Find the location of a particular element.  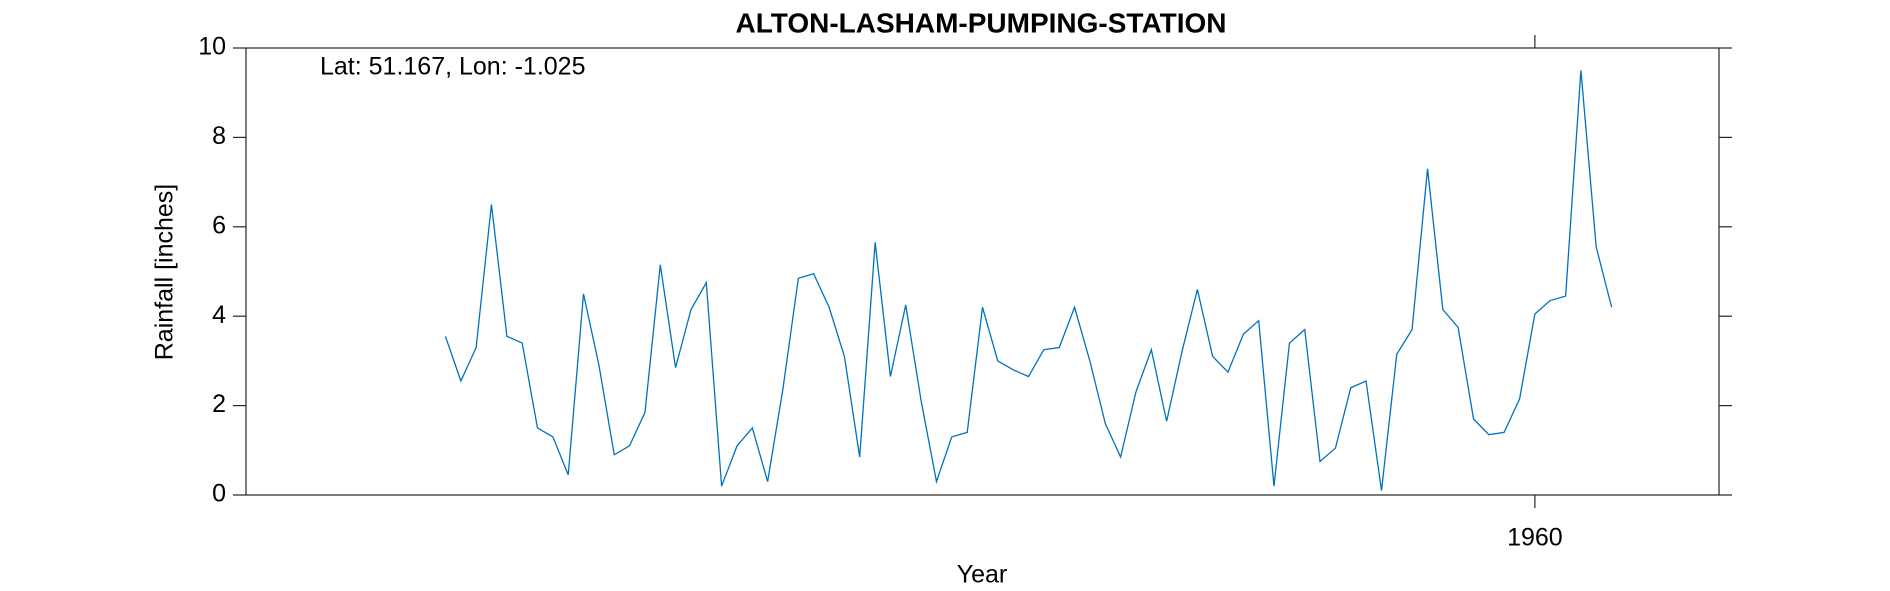

x-tick-label: 1960 is located at coordinates (1535, 538).